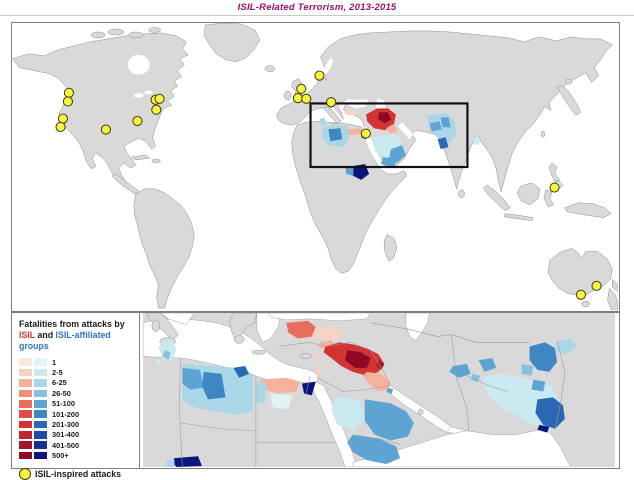 The width and height of the screenshot is (634, 480). Describe the element at coordinates (243, 327) in the screenshot. I see `greece` at that location.